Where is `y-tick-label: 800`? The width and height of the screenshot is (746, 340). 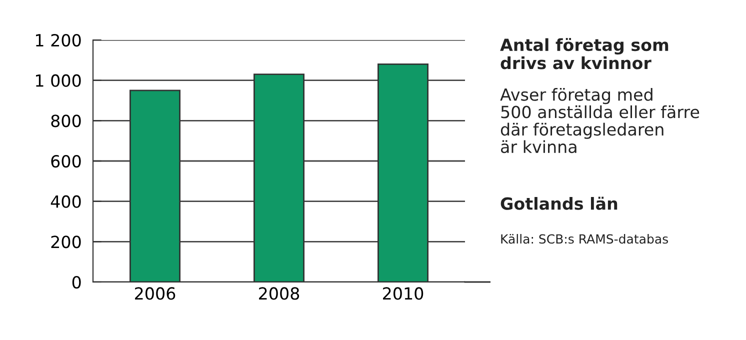 y-tick-label: 800 is located at coordinates (66, 121).